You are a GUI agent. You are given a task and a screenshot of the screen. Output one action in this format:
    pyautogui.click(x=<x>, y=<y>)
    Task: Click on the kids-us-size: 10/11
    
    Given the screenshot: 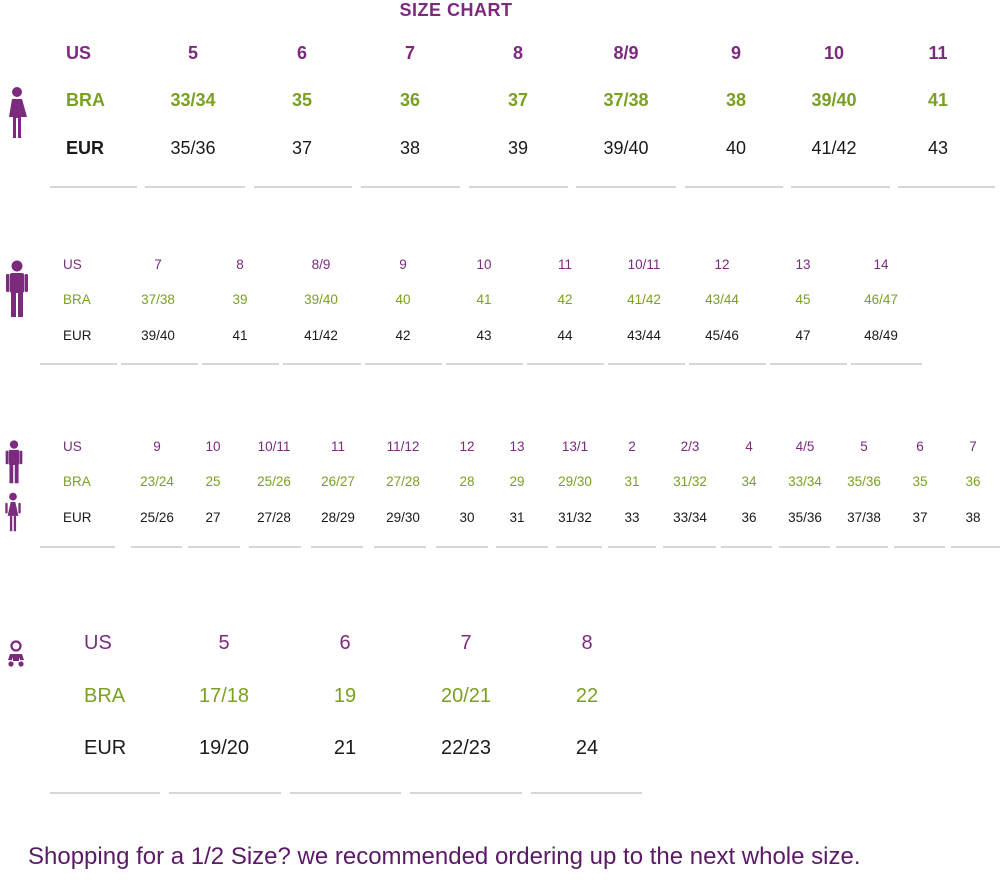 What is the action you would take?
    pyautogui.click(x=274, y=446)
    